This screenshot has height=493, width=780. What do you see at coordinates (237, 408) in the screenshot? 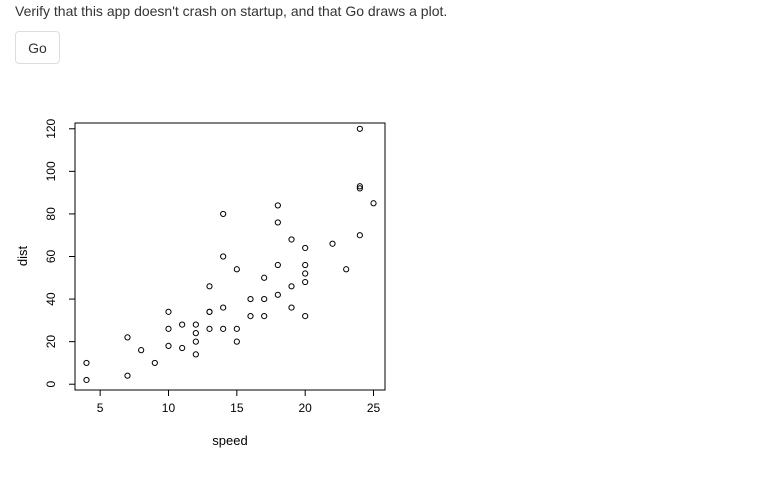
I see `x-tick-label: 15` at bounding box center [237, 408].